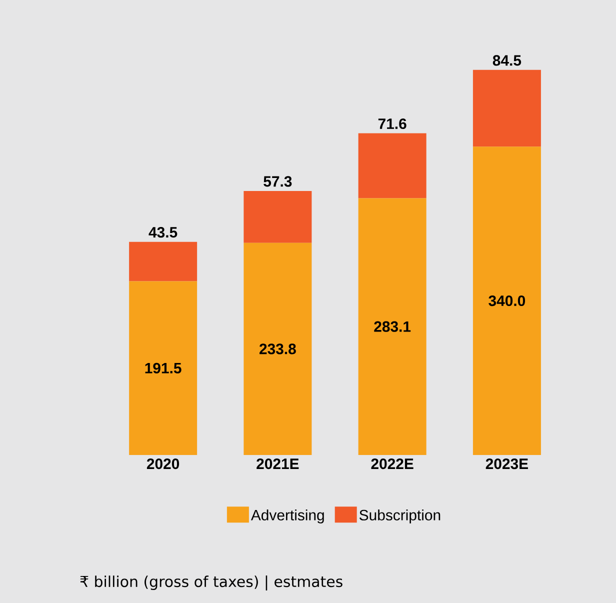 The height and width of the screenshot is (603, 616). I want to click on data-label: 43.5, so click(163, 232).